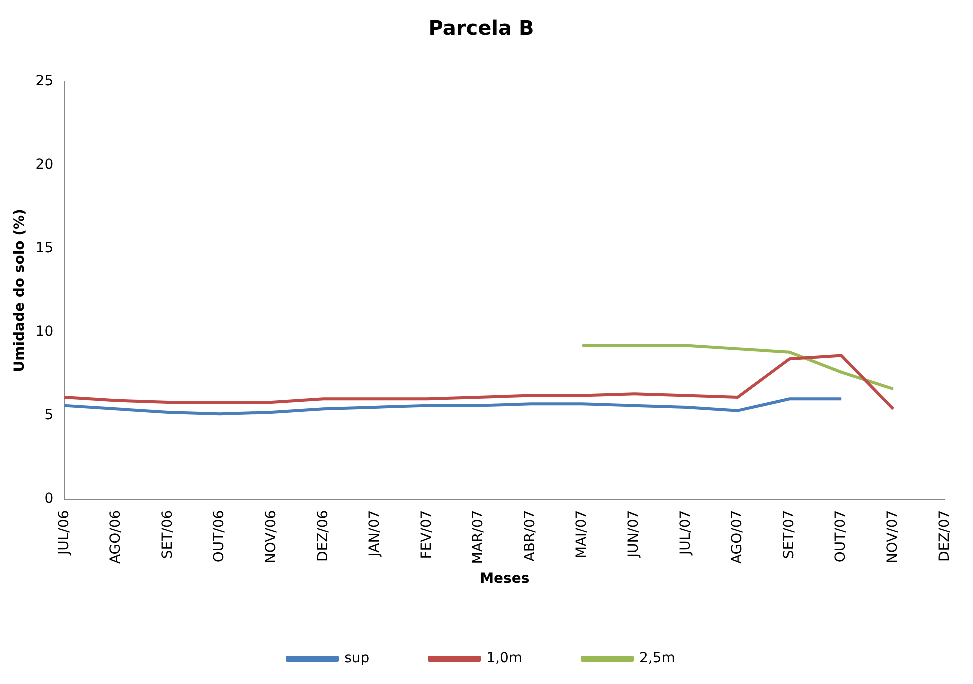 Image resolution: width=973 pixels, height=684 pixels. What do you see at coordinates (220, 536) in the screenshot?
I see `x-tick-label: OUT/06` at bounding box center [220, 536].